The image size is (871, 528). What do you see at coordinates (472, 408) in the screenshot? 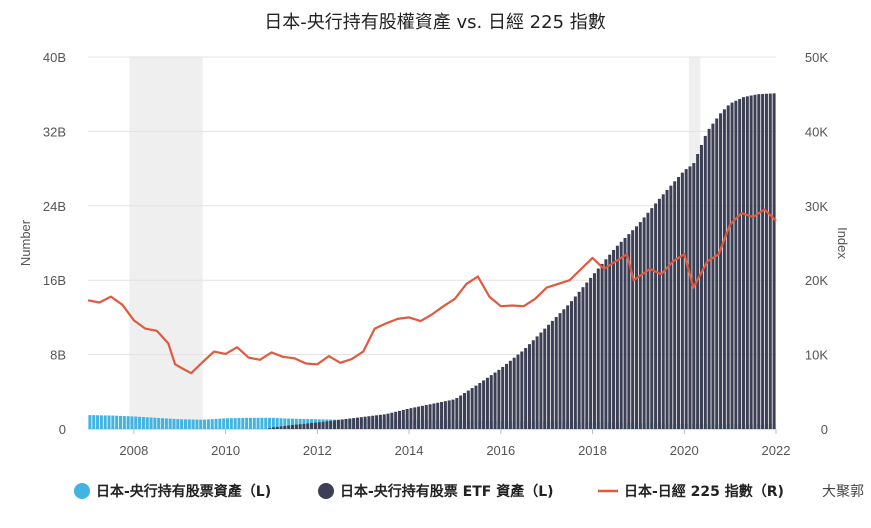
I see `bar-s1-m100` at bounding box center [472, 408].